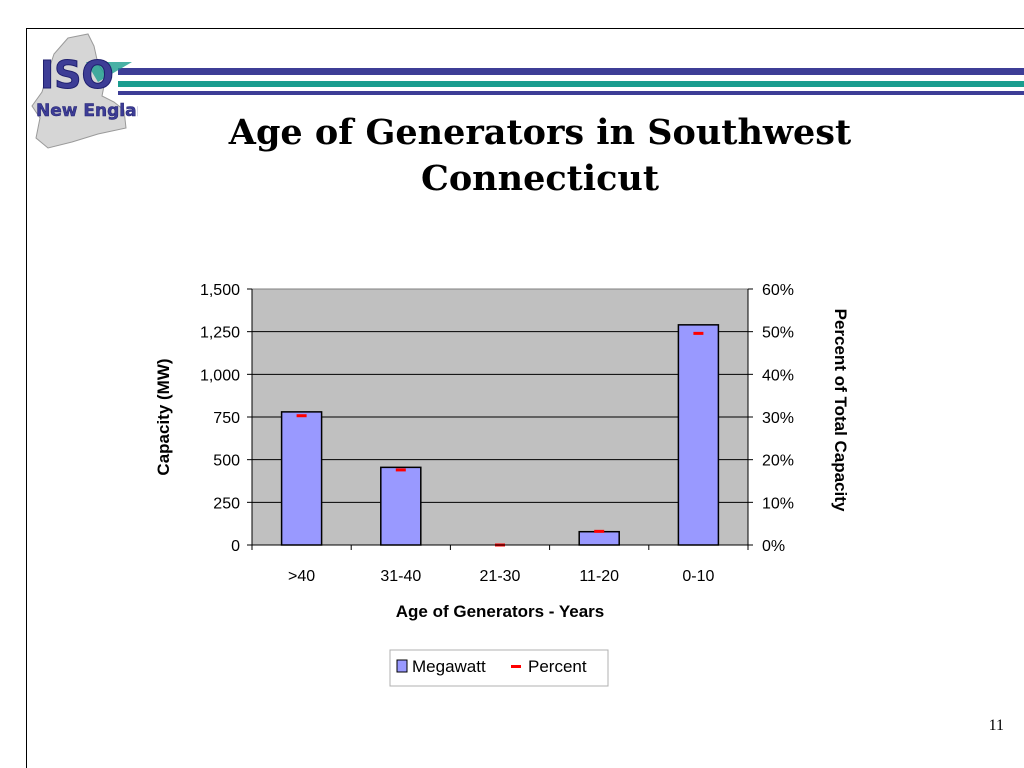  I want to click on legend-megawatt-swatch, so click(402, 666).